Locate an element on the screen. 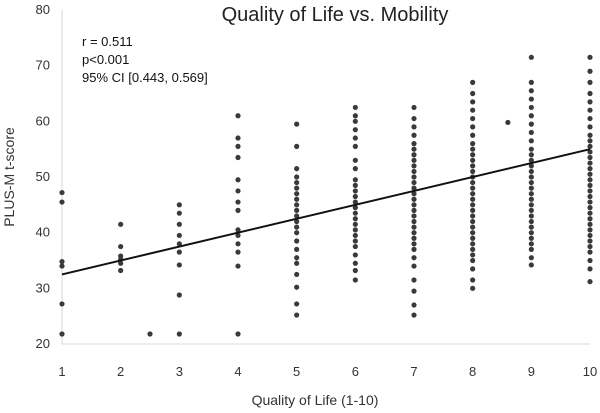 The image size is (600, 413). x-tick-label: 10 is located at coordinates (590, 371).